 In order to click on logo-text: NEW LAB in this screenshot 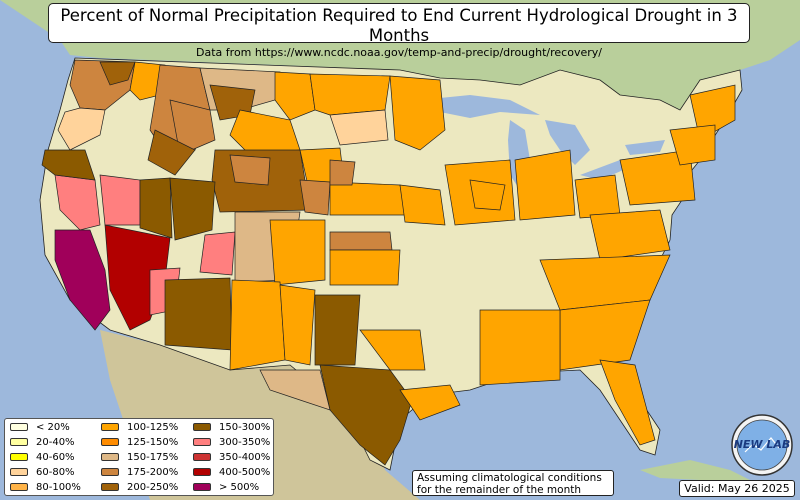, I will do `click(762, 444)`.